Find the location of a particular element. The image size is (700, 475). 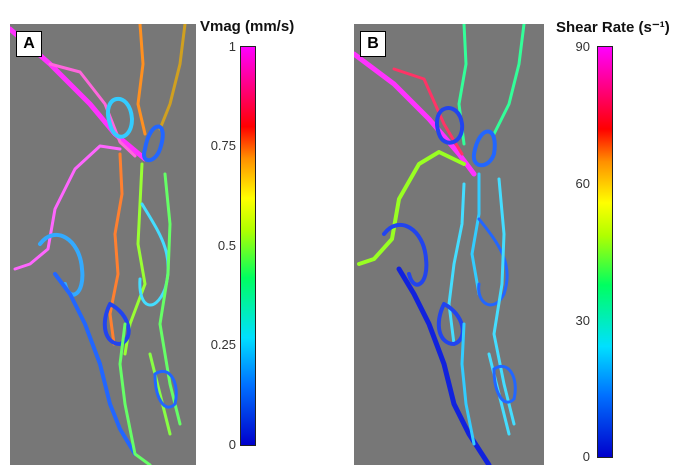

colorbar-a-tick: 0 is located at coordinates (232, 444).